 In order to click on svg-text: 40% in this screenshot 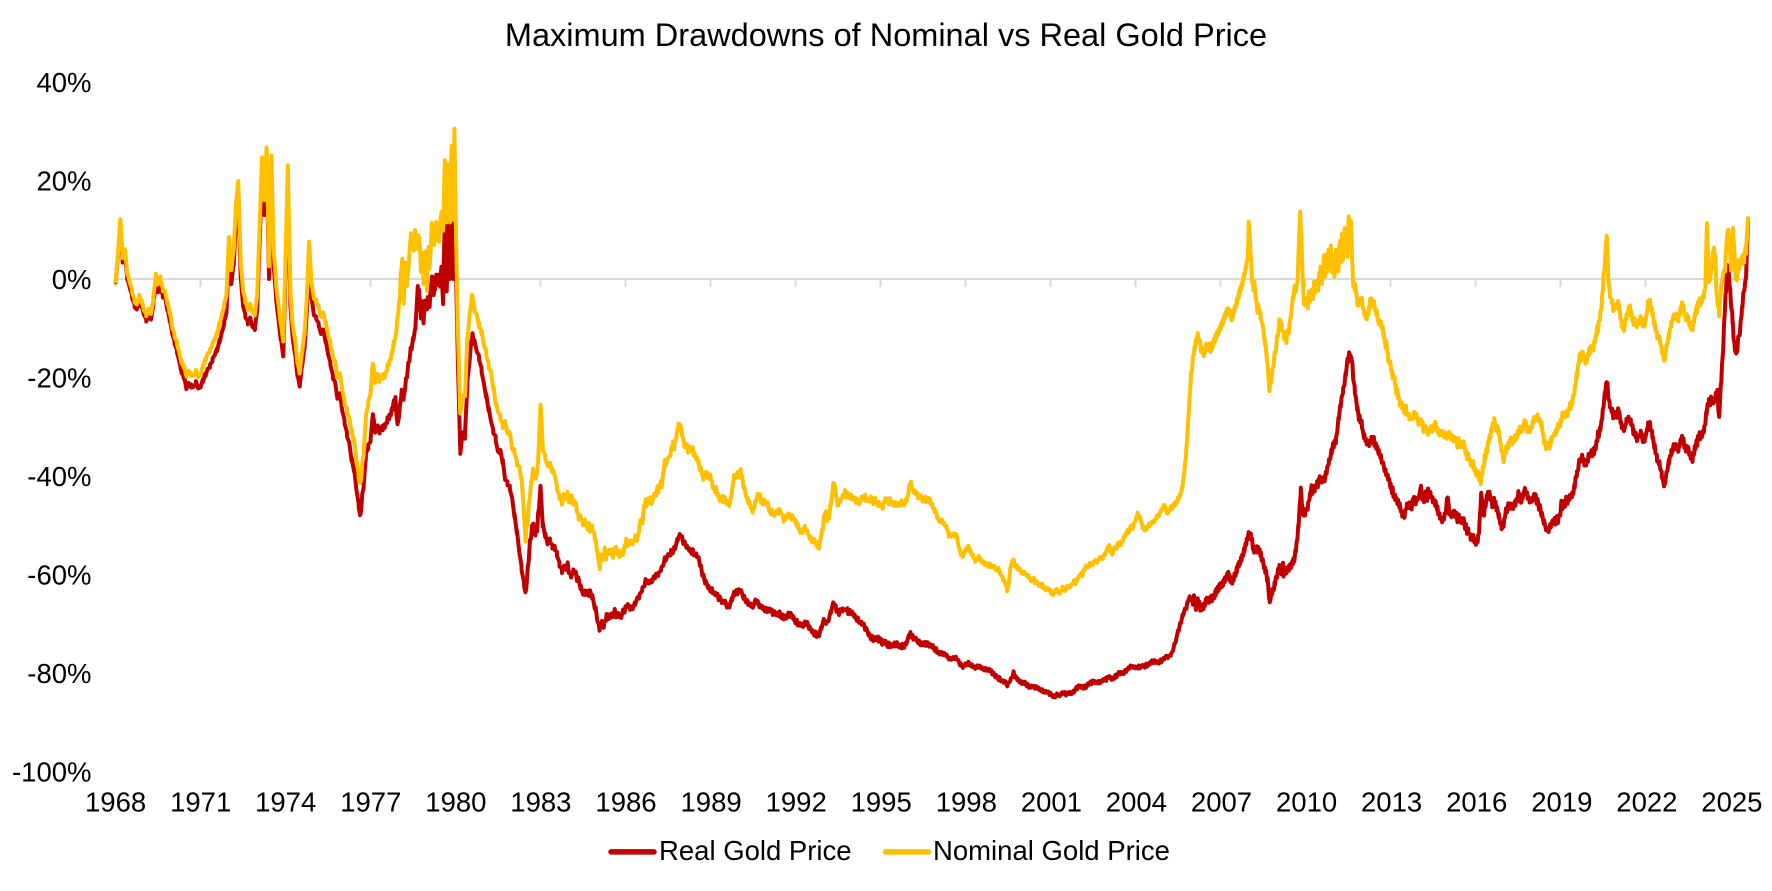, I will do `click(63, 82)`.